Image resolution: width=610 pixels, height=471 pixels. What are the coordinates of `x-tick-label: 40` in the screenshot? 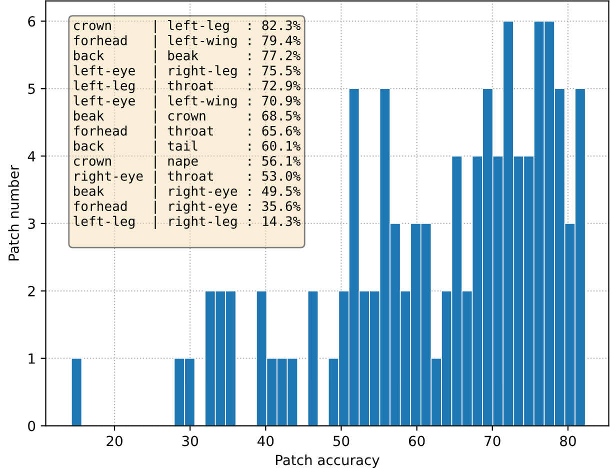 It's located at (266, 441).